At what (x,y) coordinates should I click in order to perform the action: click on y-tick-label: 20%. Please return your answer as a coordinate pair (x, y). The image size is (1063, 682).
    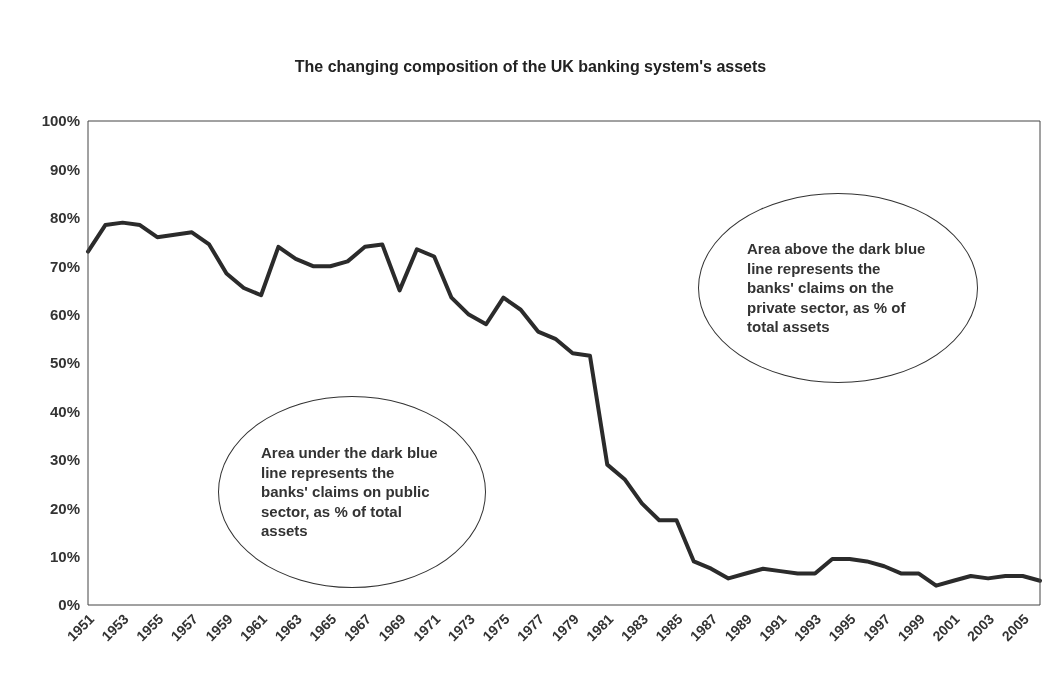
    Looking at the image, I should click on (64, 508).